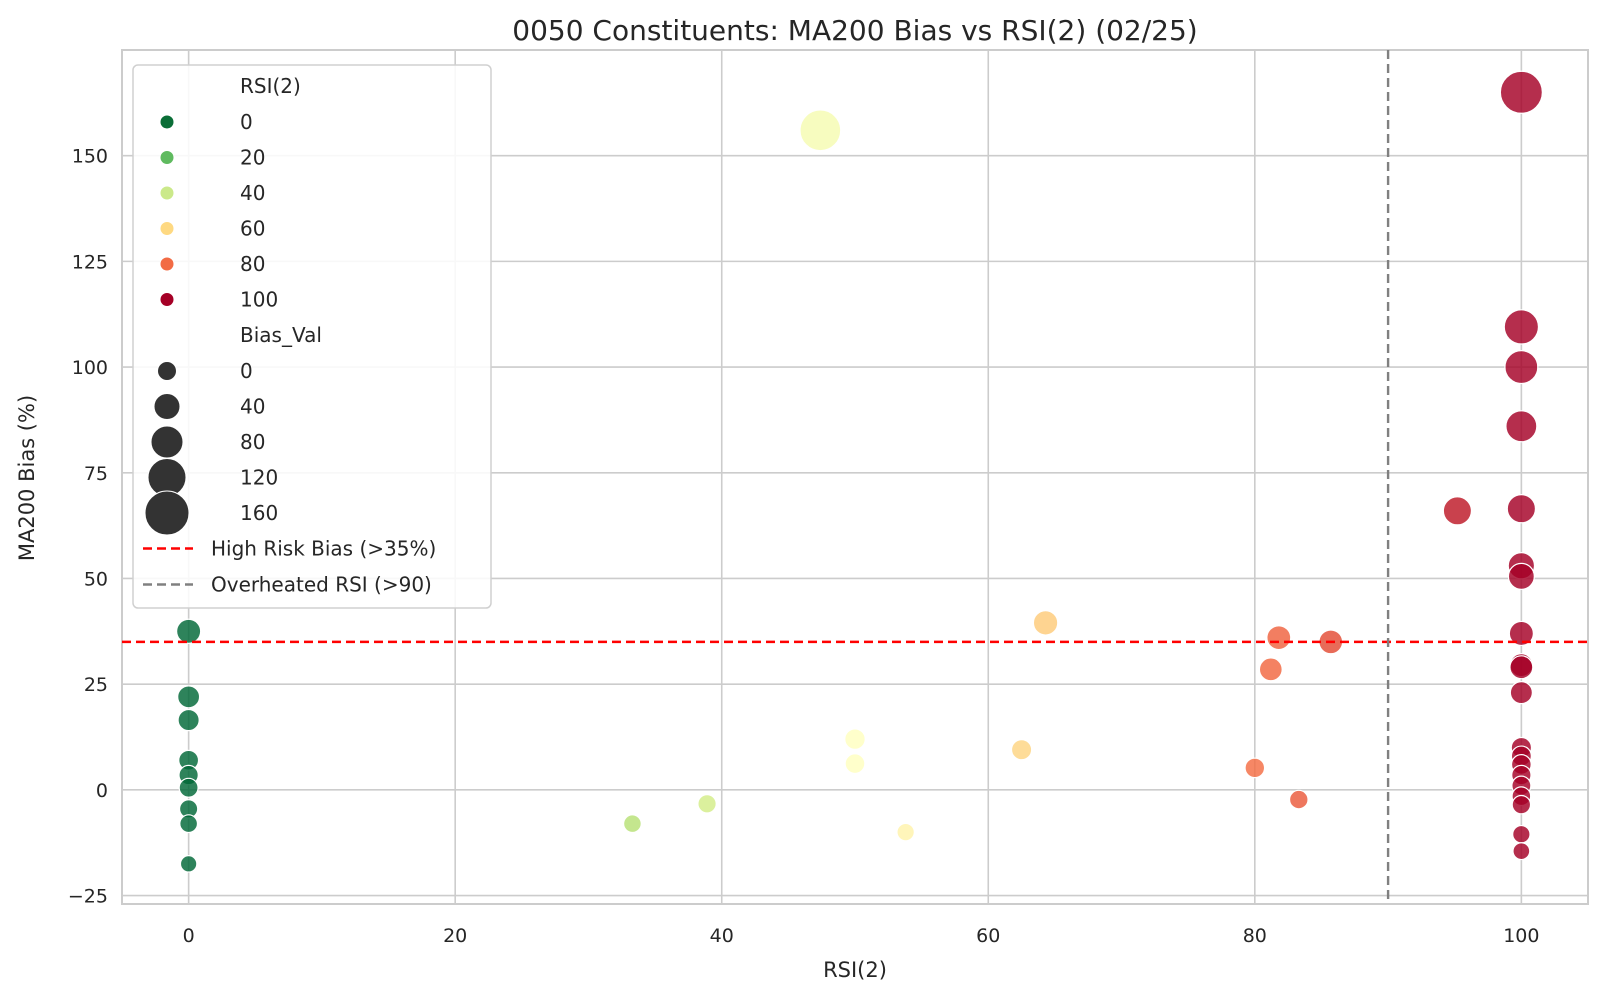 The width and height of the screenshot is (1600, 995). I want to click on y-tick-label: 75, so click(96, 474).